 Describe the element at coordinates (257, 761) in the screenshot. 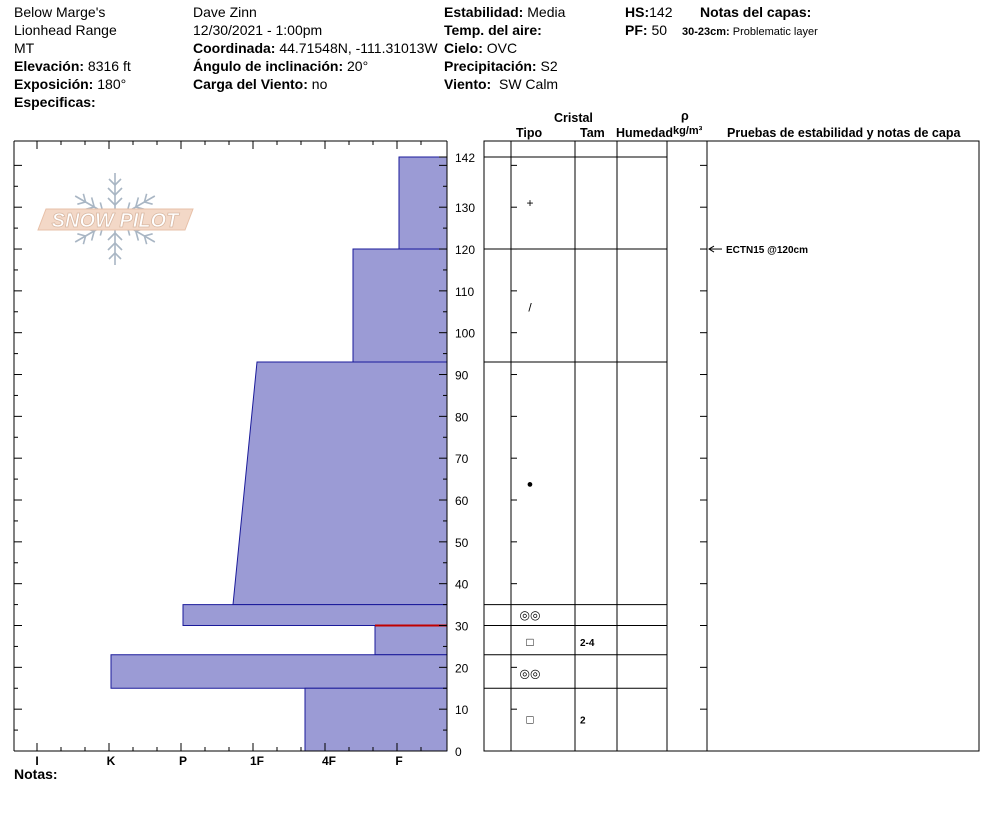

I see `hardness-tick-label: 1F` at that location.